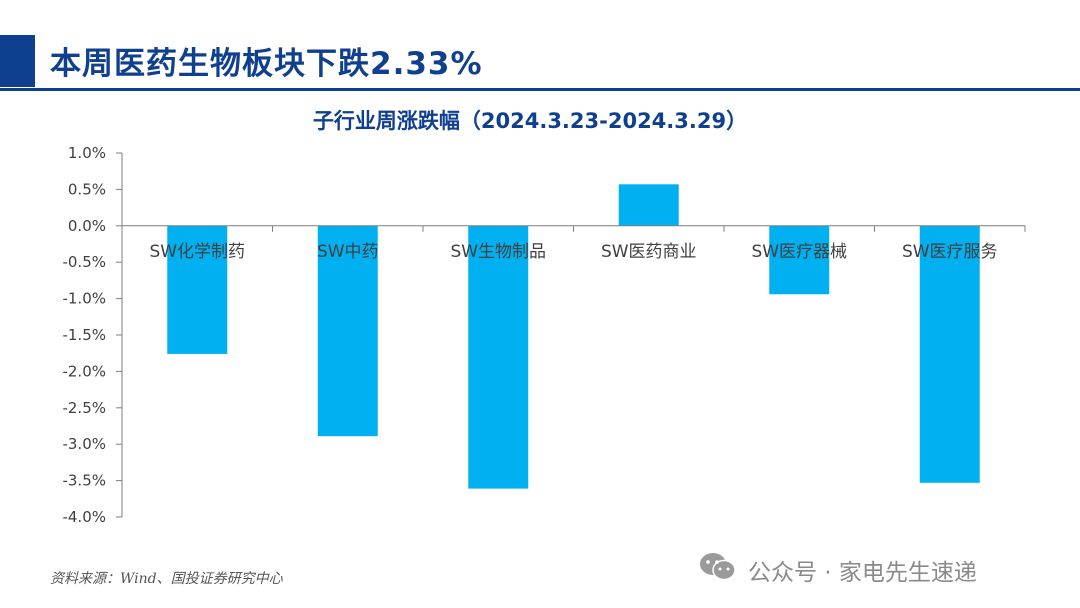 Image resolution: width=1080 pixels, height=608 pixels. I want to click on wechat-icon, so click(718, 570).